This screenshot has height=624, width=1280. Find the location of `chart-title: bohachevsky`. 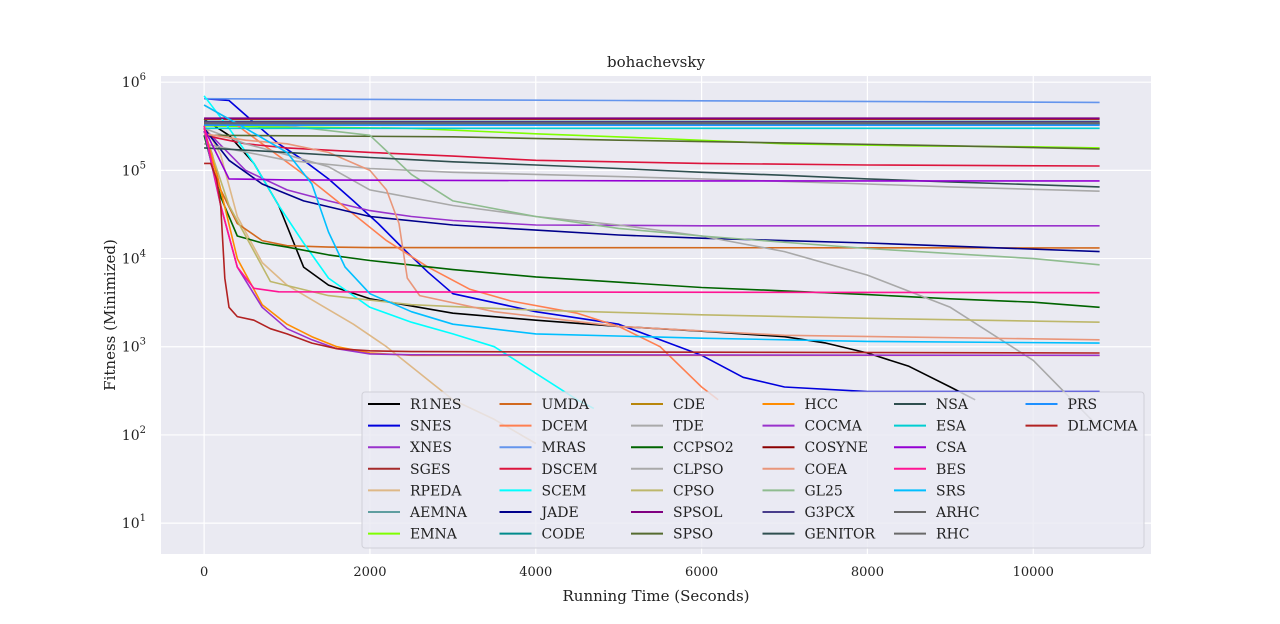

chart-title: bohachevsky is located at coordinates (656, 62).